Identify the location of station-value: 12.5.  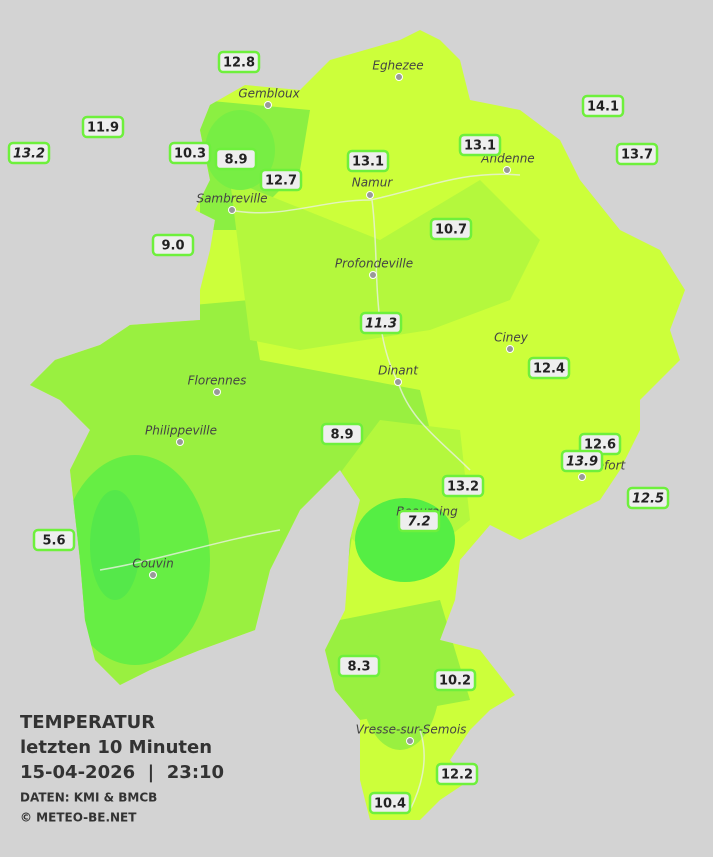
(648, 499).